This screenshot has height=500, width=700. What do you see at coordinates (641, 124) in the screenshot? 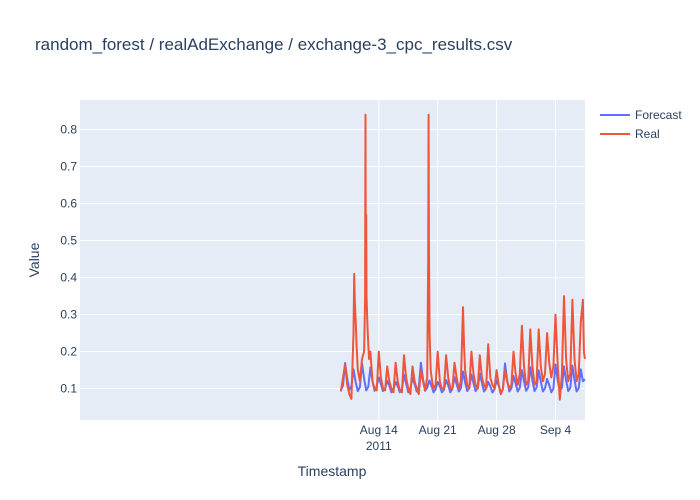
I see `legend: Forecast Real` at bounding box center [641, 124].